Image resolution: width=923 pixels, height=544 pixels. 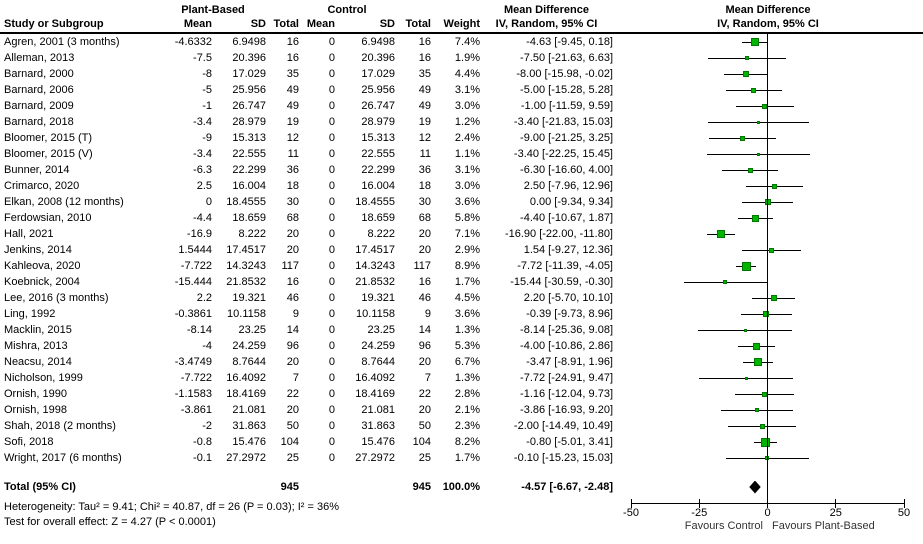 I want to click on pb-sd: 22.555, so click(x=249, y=154).